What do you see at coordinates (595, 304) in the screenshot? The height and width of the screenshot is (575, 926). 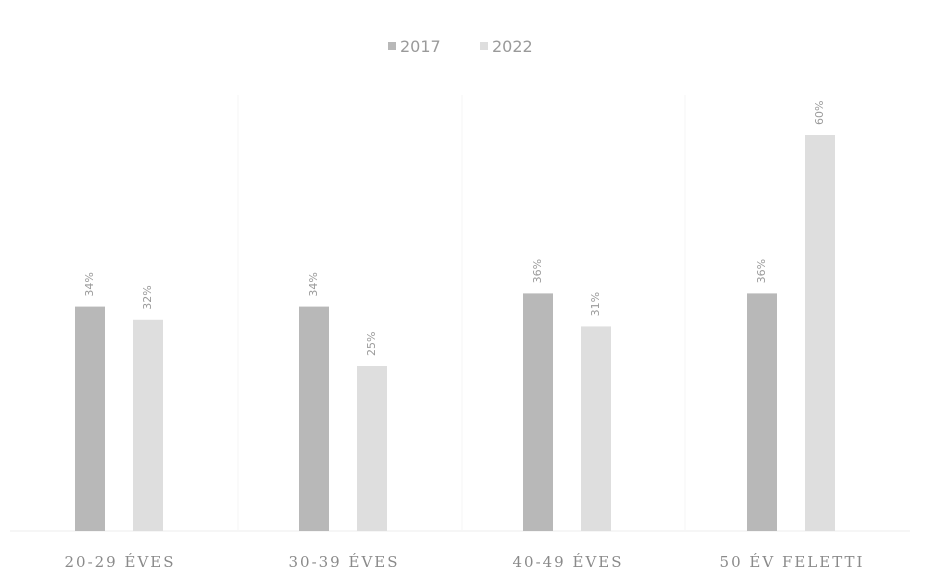 I see `value-label-2022-3: 31%` at bounding box center [595, 304].